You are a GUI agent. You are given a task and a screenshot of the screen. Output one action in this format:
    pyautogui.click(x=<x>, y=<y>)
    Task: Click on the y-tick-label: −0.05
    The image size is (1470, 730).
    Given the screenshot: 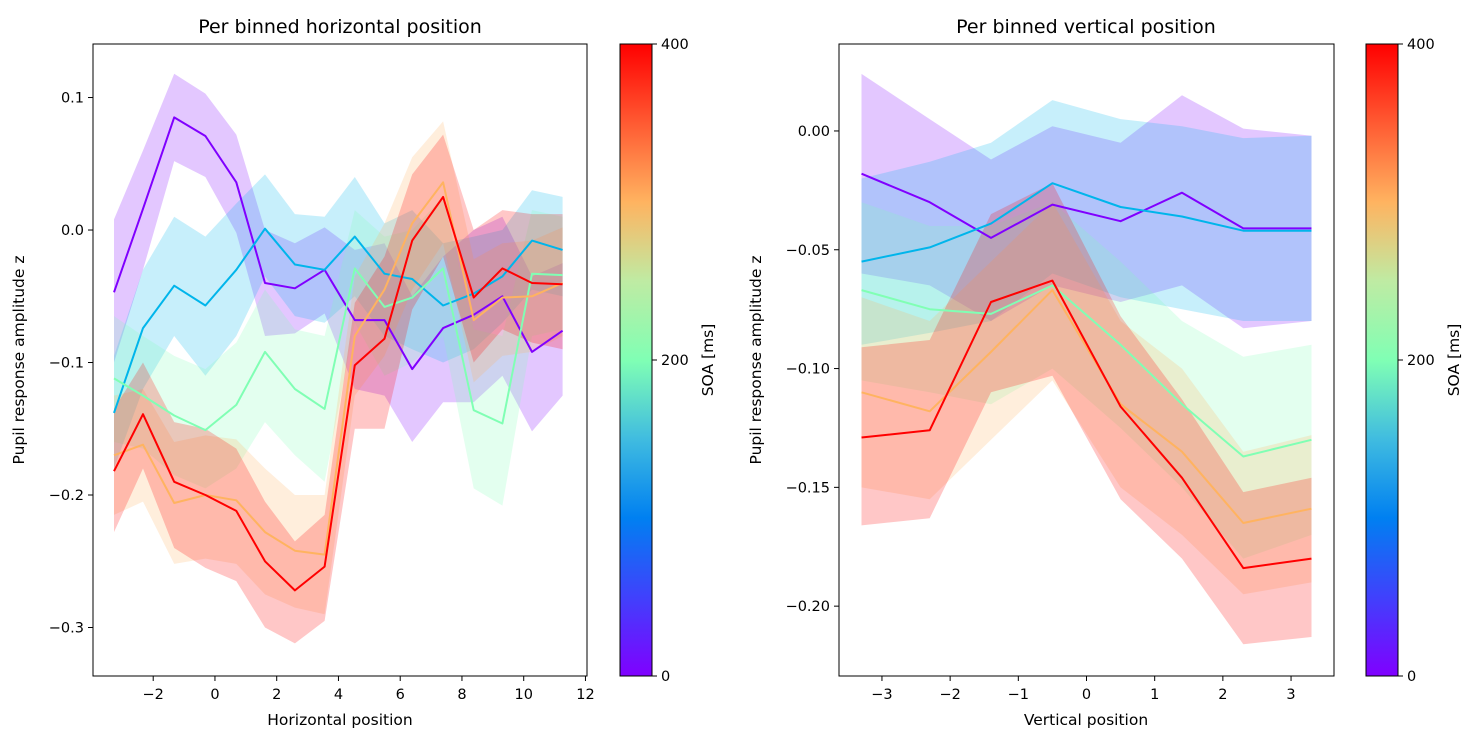 What is the action you would take?
    pyautogui.click(x=808, y=251)
    